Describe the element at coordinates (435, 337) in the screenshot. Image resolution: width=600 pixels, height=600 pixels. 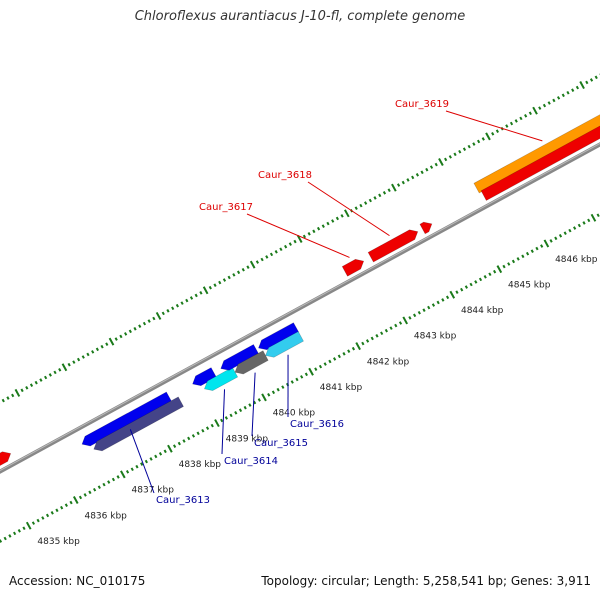
I see `scale-tick-label: 4843 kbp` at that location.